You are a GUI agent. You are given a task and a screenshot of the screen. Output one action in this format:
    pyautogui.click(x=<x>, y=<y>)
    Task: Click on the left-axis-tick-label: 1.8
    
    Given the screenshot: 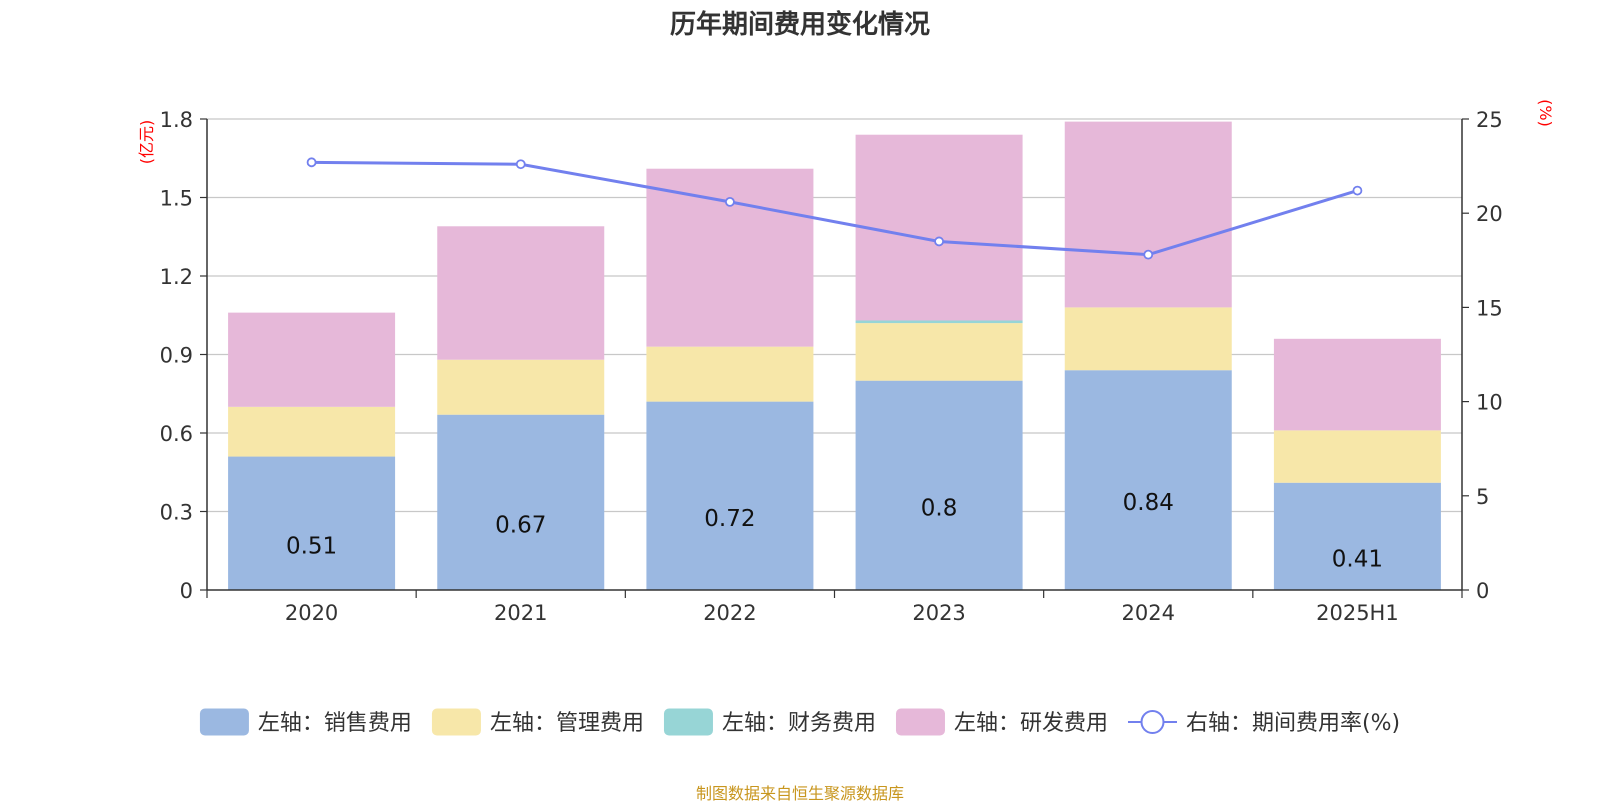 What is the action you would take?
    pyautogui.click(x=176, y=120)
    